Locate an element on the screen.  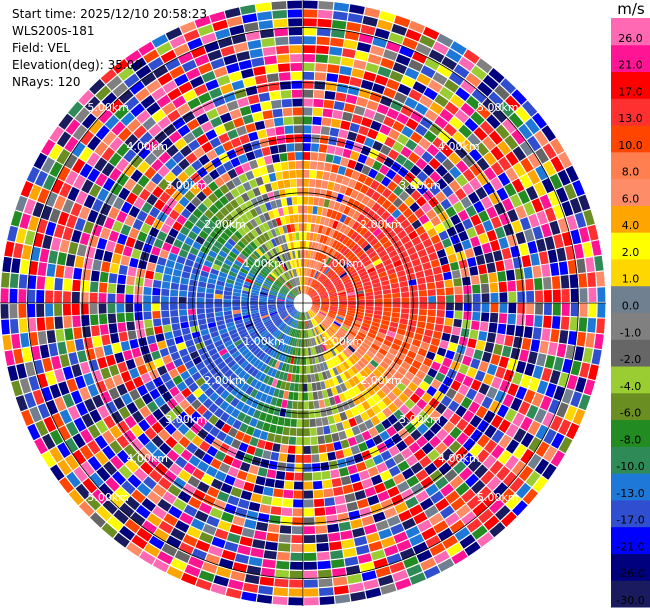
ray is located at coordinates (240, 158).